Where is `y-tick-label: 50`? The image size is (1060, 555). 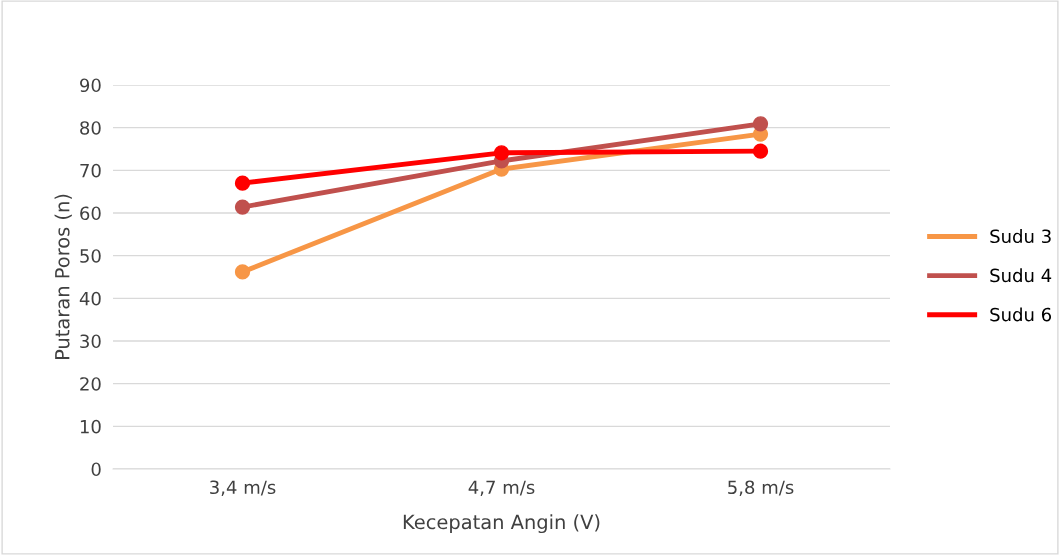 y-tick-label: 50 is located at coordinates (90, 256).